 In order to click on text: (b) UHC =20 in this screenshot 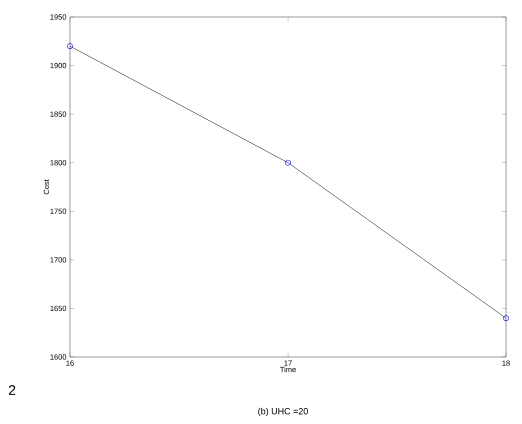, I will do `click(283, 412)`.